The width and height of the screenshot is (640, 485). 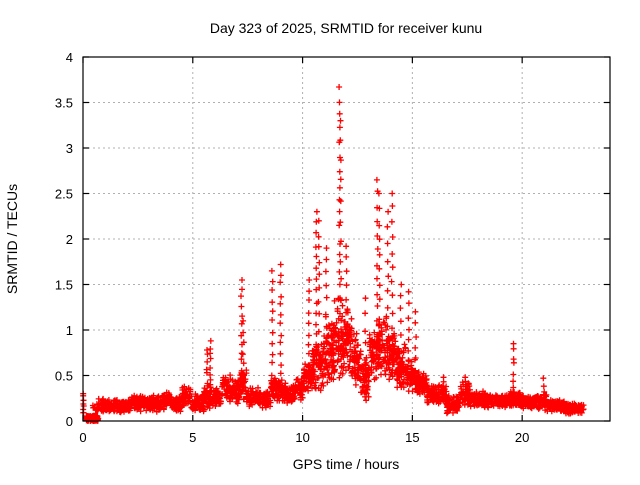 What do you see at coordinates (69, 57) in the screenshot?
I see `y-tick-label: 4` at bounding box center [69, 57].